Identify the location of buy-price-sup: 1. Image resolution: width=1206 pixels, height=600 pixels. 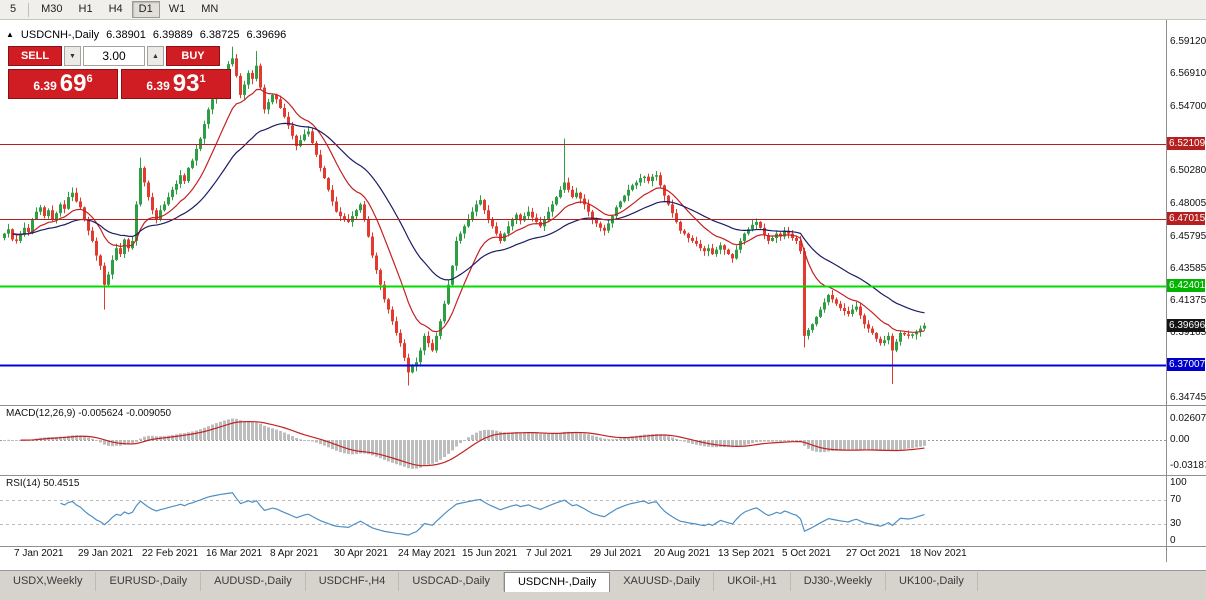
(202, 79).